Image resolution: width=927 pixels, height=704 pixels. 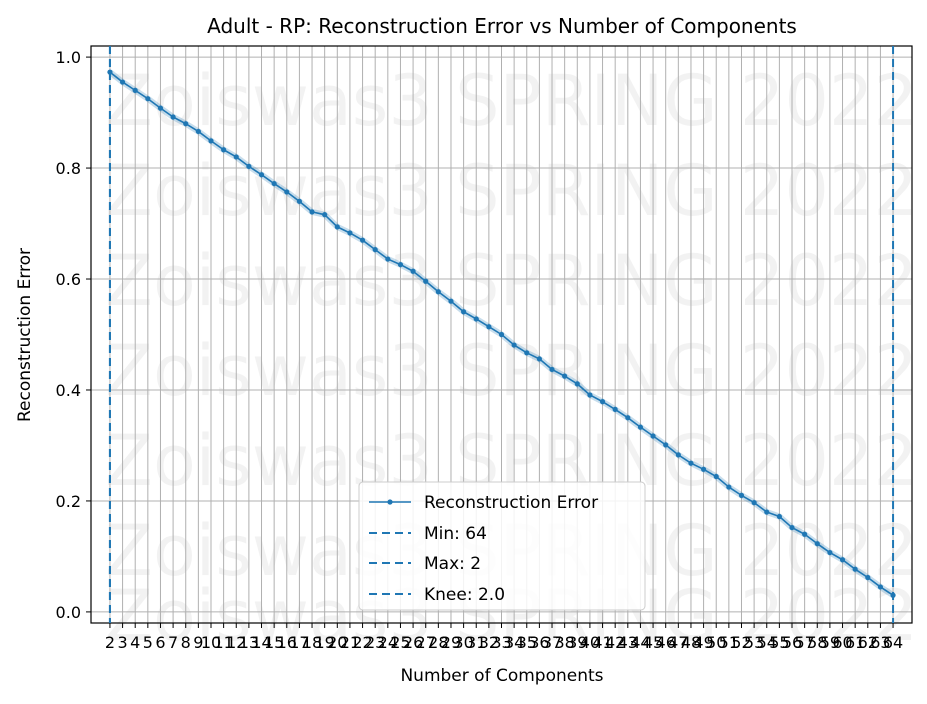 What do you see at coordinates (236, 642) in the screenshot?
I see `x-tick-label: 12` at bounding box center [236, 642].